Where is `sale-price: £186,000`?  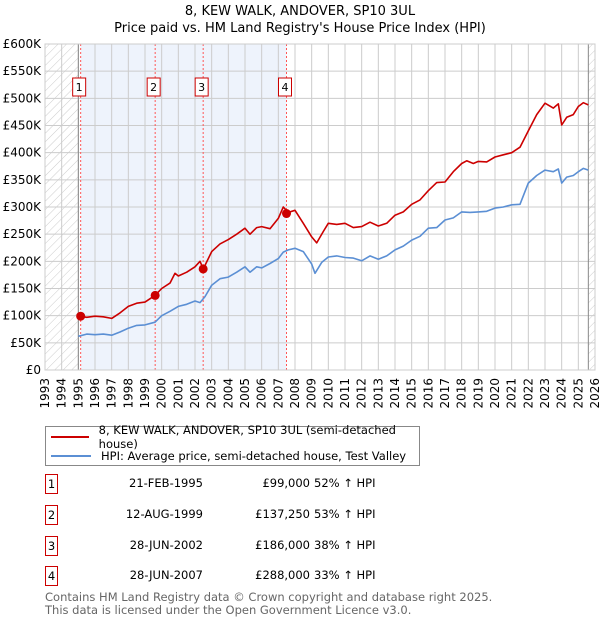 sale-price: £186,000 is located at coordinates (282, 545).